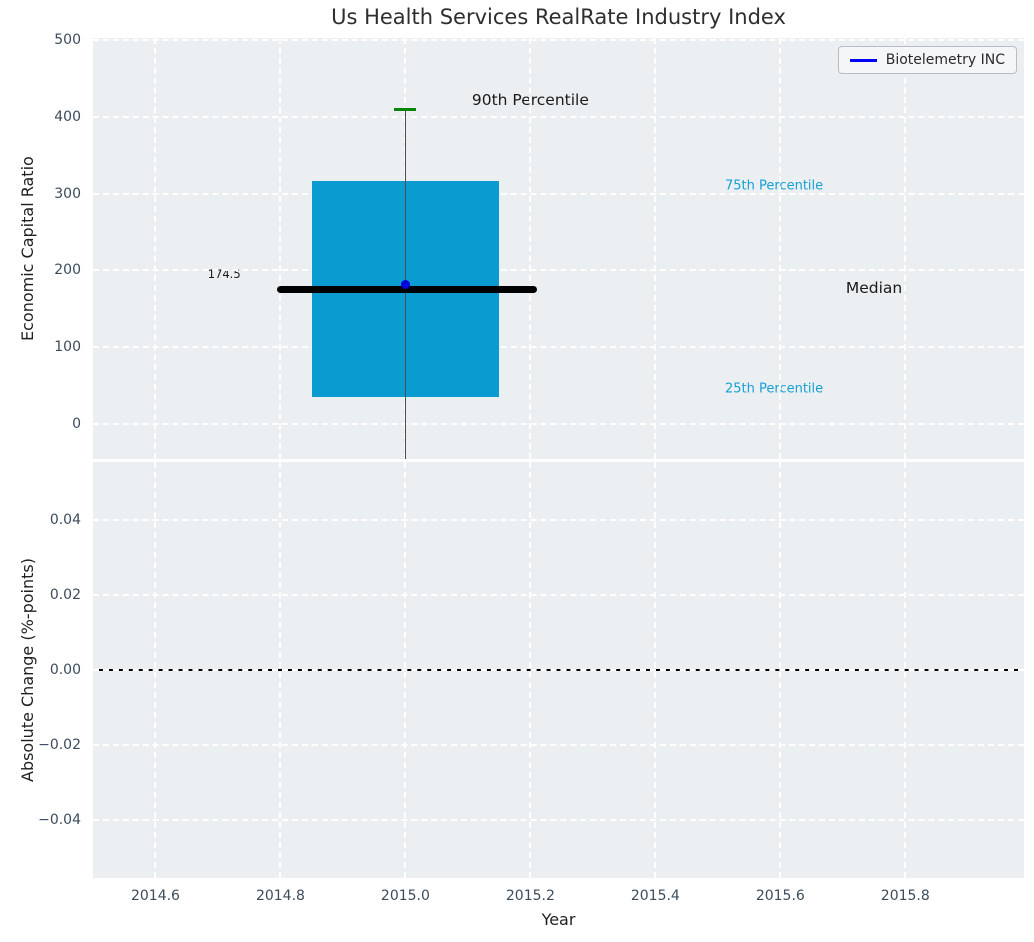 Image resolution: width=1034 pixels, height=942 pixels. I want to click on y-tick-label: 200, so click(67, 270).